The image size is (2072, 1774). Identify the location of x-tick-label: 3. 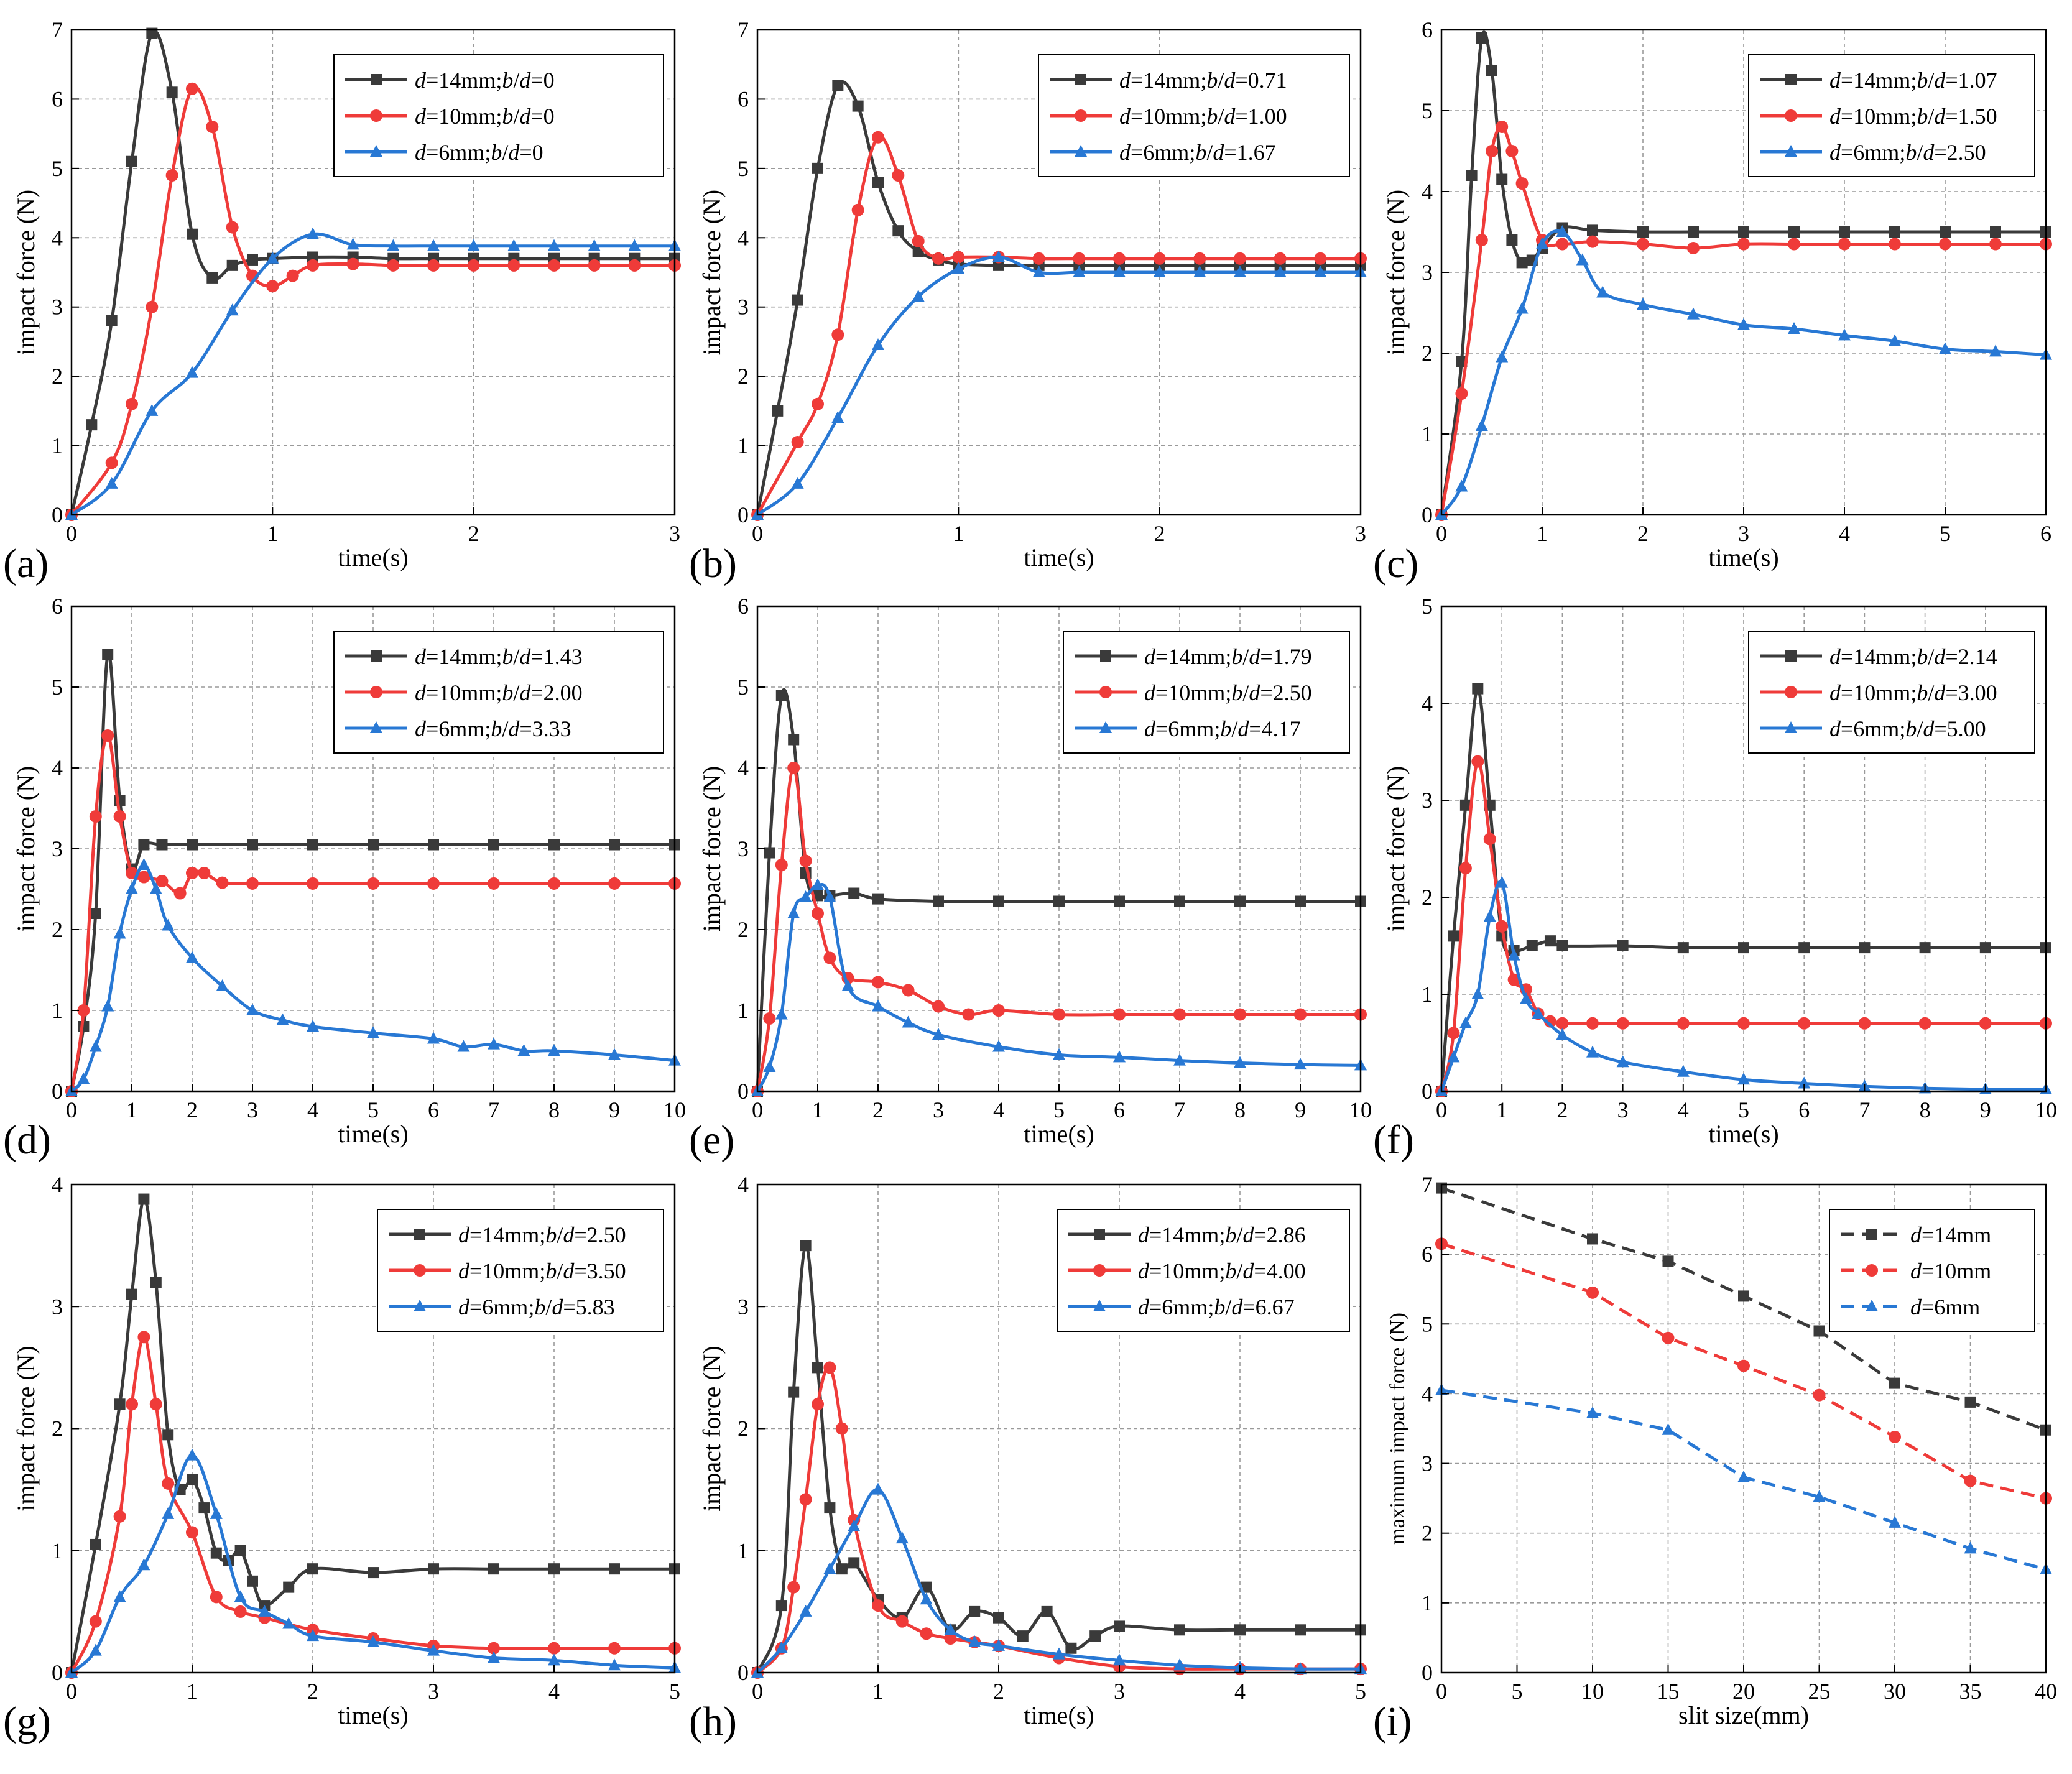
(1361, 533).